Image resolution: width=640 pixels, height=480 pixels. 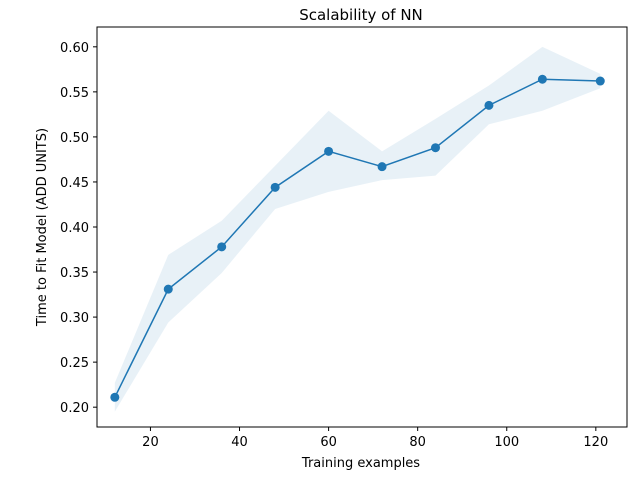 What do you see at coordinates (74, 93) in the screenshot?
I see `y-tick-label: 0.55` at bounding box center [74, 93].